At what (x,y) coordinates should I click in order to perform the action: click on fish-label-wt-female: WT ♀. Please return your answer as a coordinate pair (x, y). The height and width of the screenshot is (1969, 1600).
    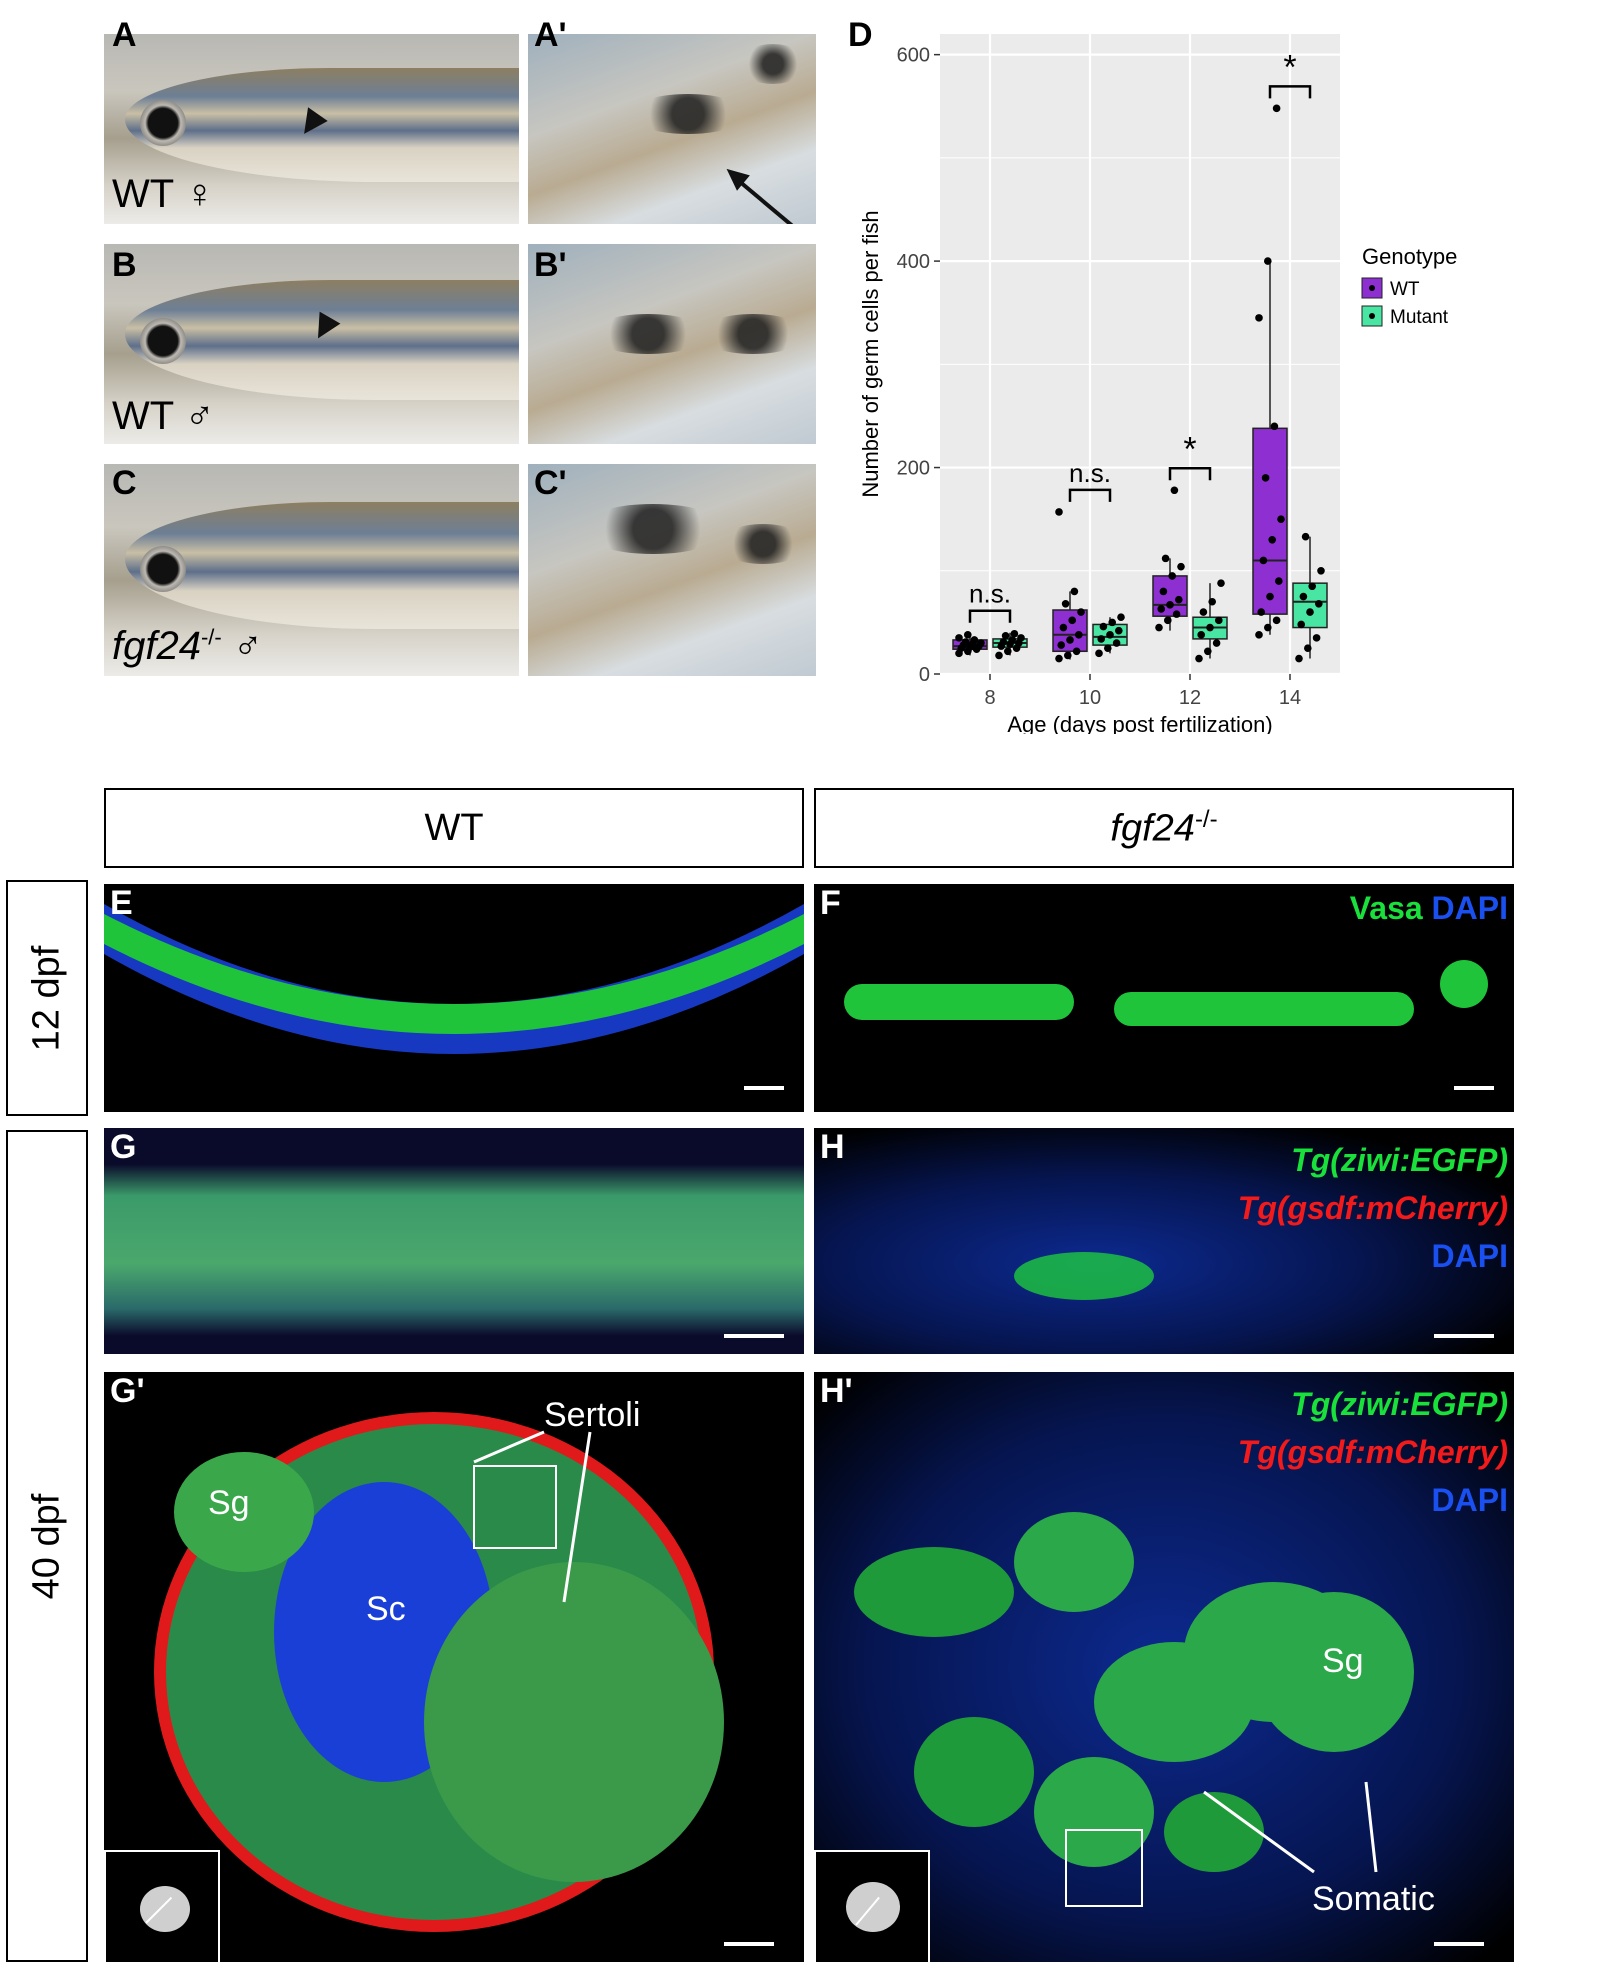
    Looking at the image, I should click on (163, 194).